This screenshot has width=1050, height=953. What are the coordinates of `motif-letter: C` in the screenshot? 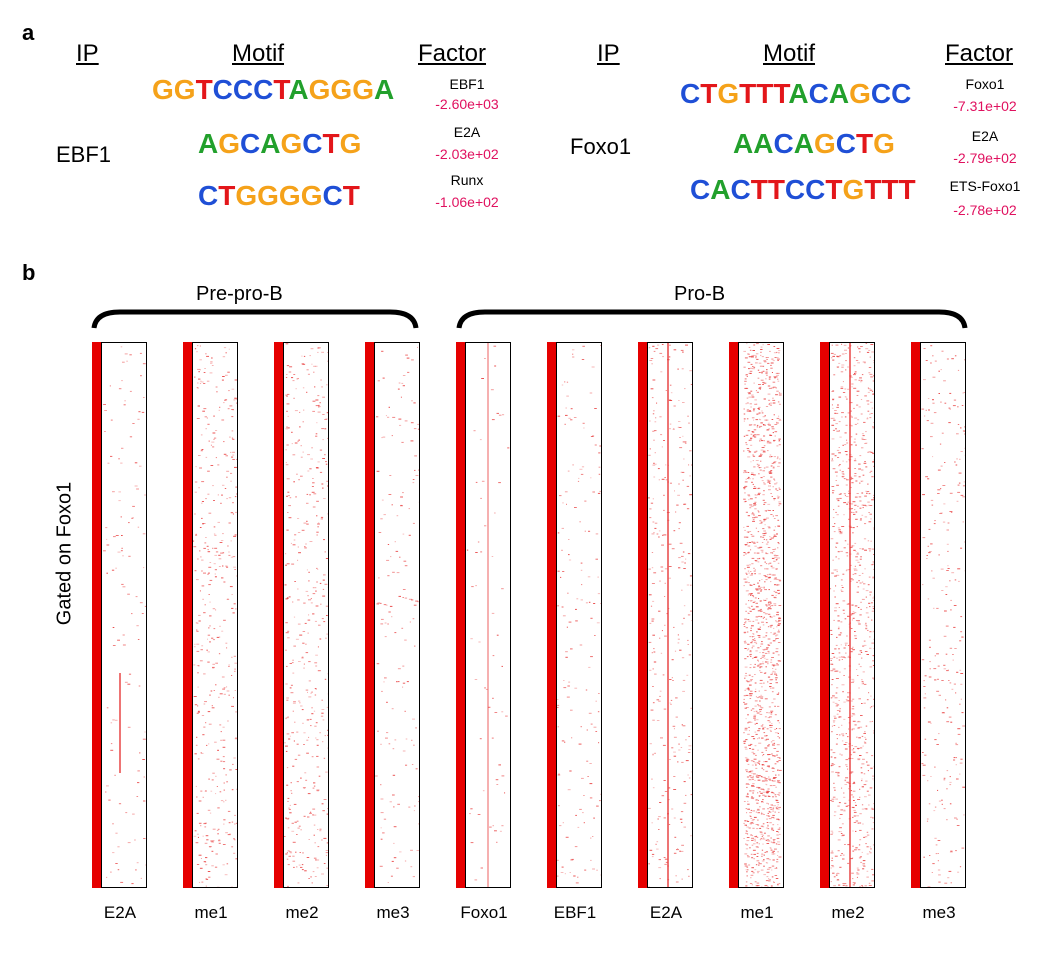 It's located at (312, 143).